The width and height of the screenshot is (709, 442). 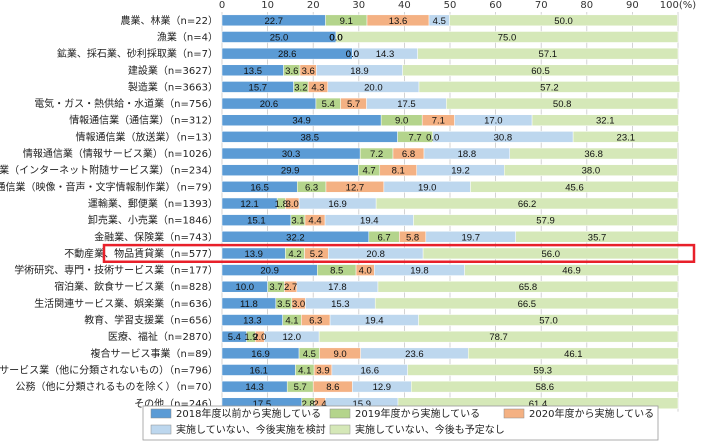 I want to click on data-label: 18.9, so click(x=359, y=71).